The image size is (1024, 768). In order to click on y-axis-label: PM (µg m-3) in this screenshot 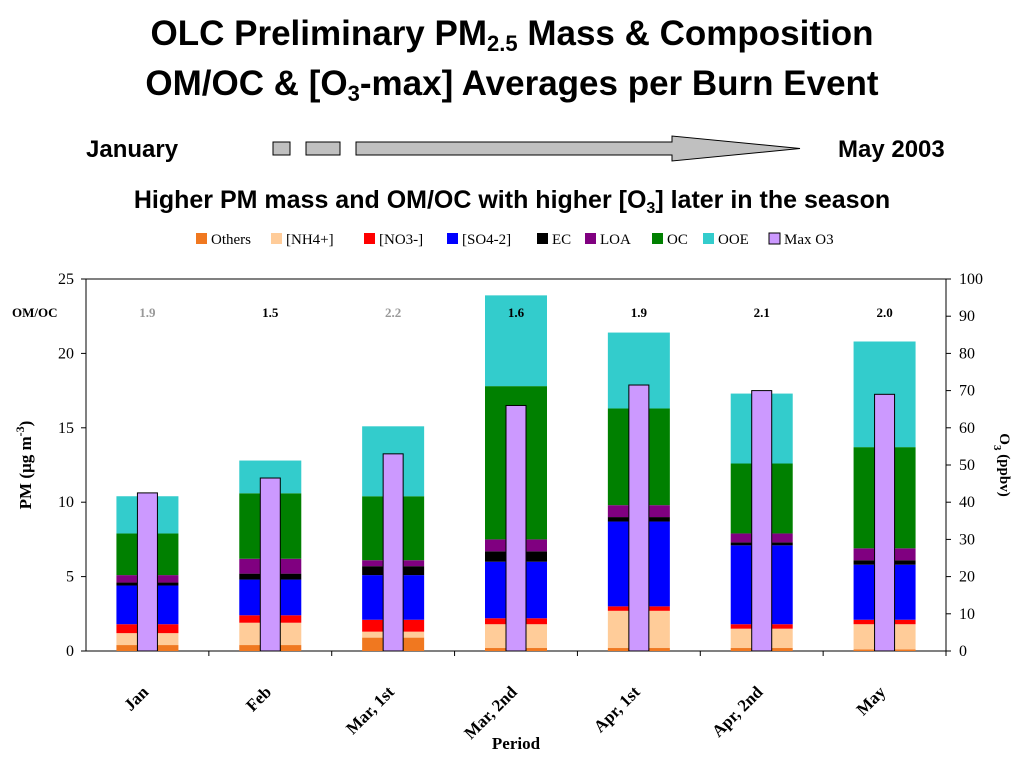, I will do `click(24, 465)`.